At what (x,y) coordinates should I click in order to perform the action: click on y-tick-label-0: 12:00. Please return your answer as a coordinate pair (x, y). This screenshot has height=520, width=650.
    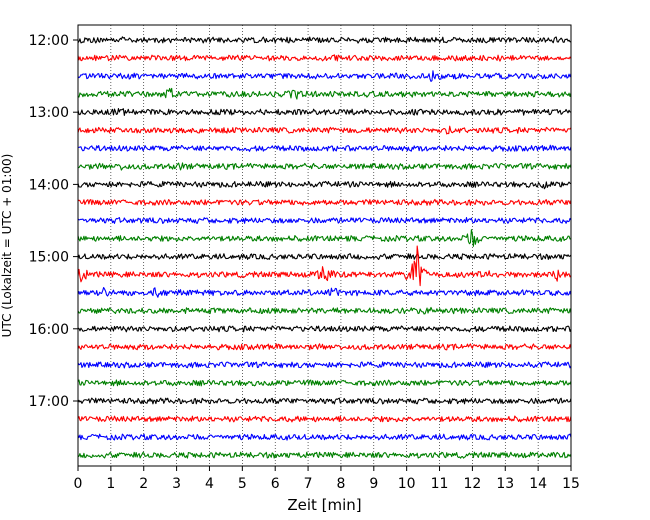
    Looking at the image, I should click on (49, 41).